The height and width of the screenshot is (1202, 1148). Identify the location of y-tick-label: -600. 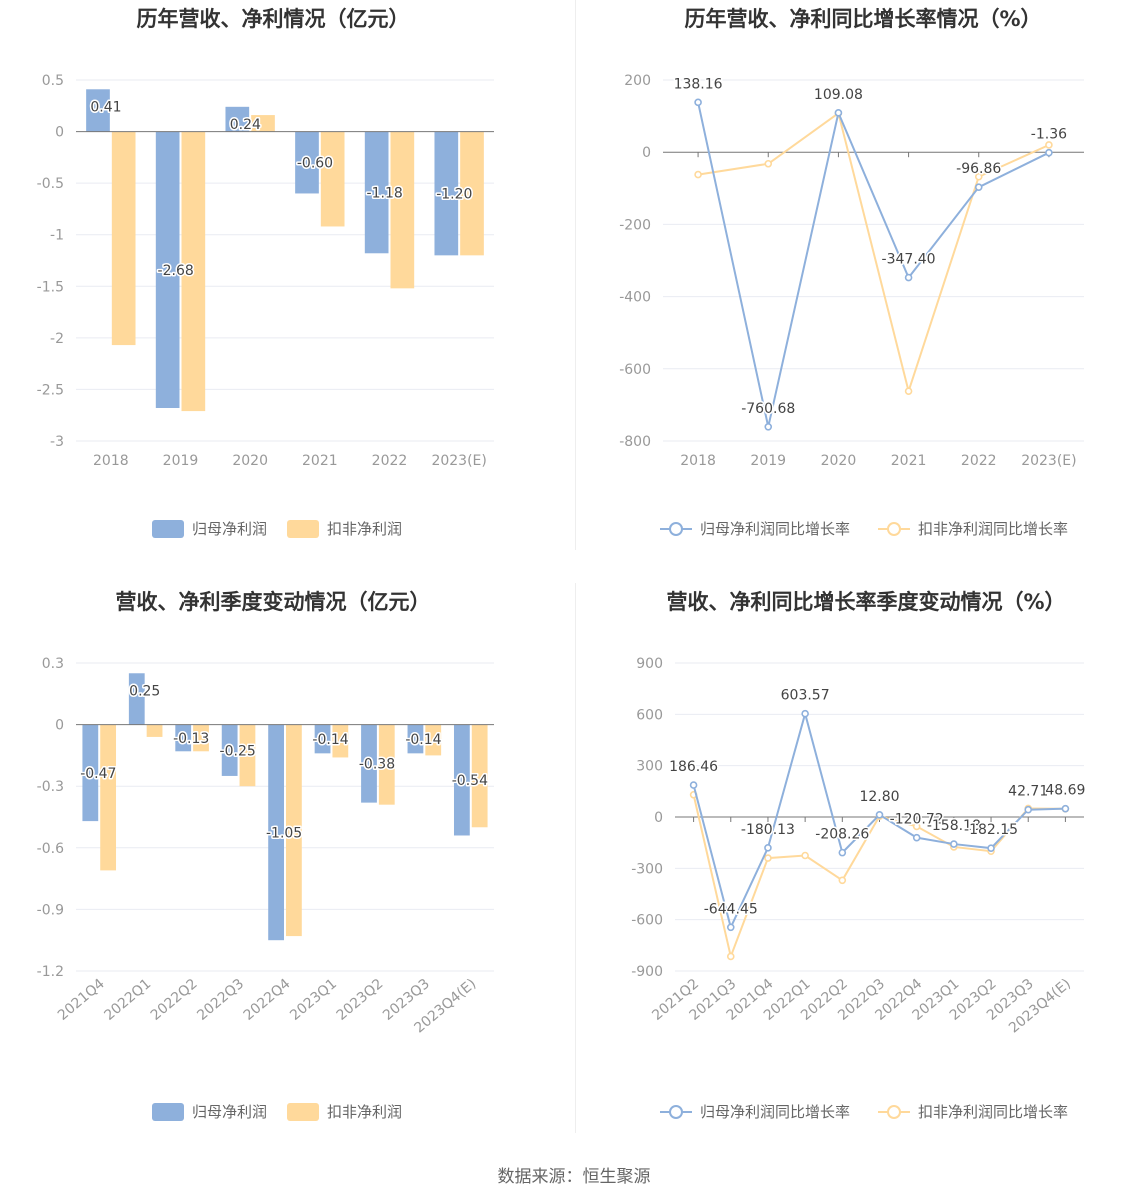
(635, 370).